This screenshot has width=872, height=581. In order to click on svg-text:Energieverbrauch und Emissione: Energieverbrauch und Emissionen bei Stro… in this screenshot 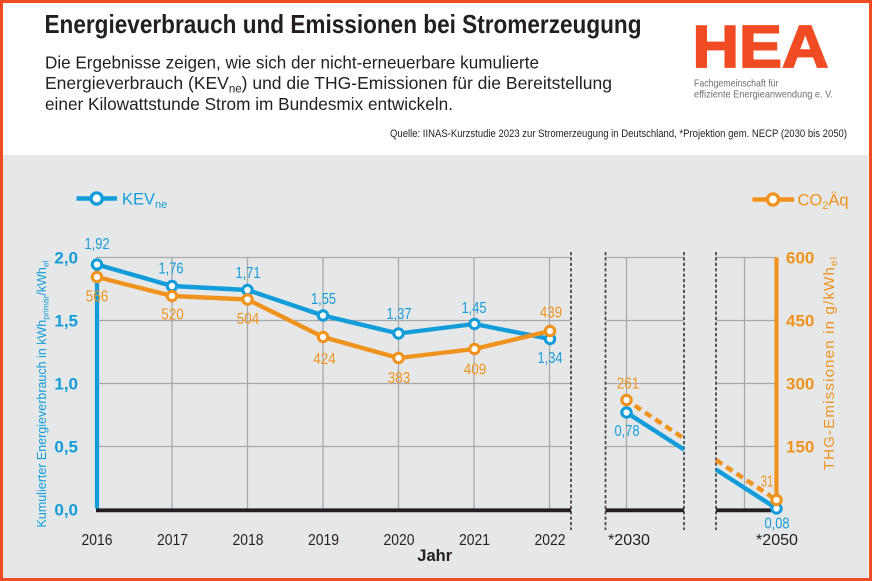, I will do `click(343, 24)`.